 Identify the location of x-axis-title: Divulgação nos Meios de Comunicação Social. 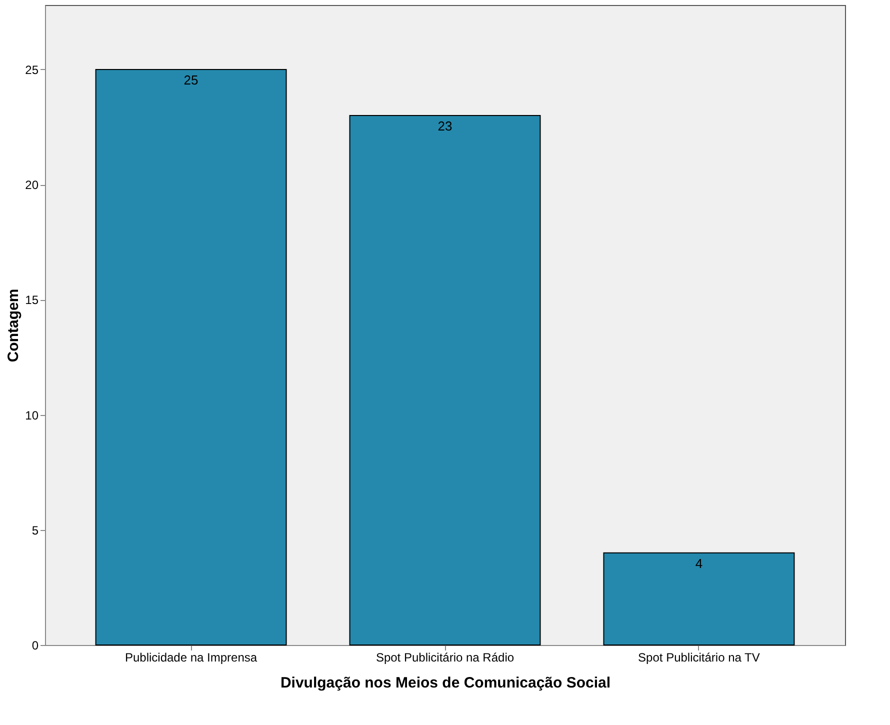
(445, 683).